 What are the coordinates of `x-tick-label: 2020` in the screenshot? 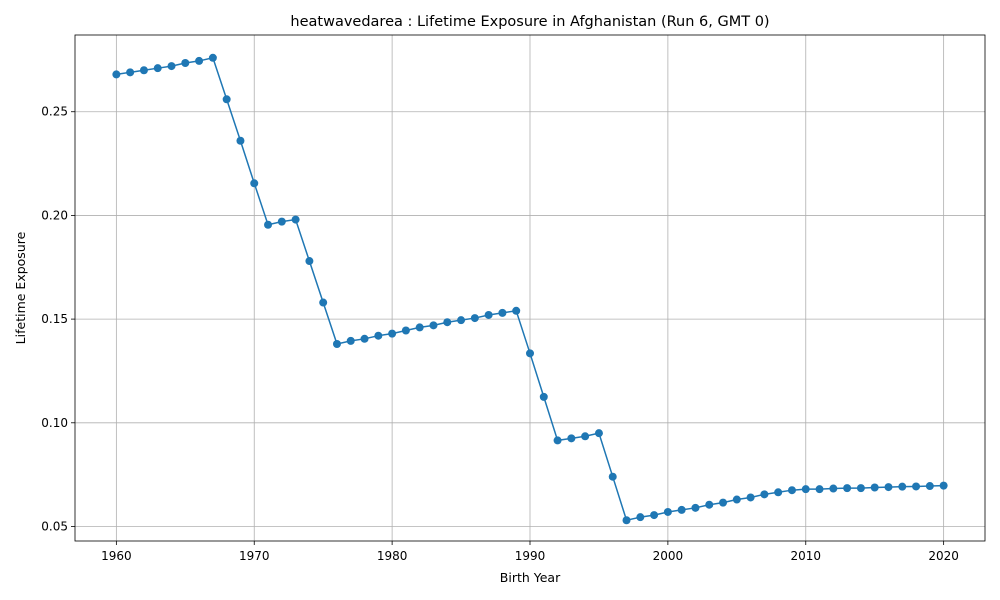 It's located at (943, 556).